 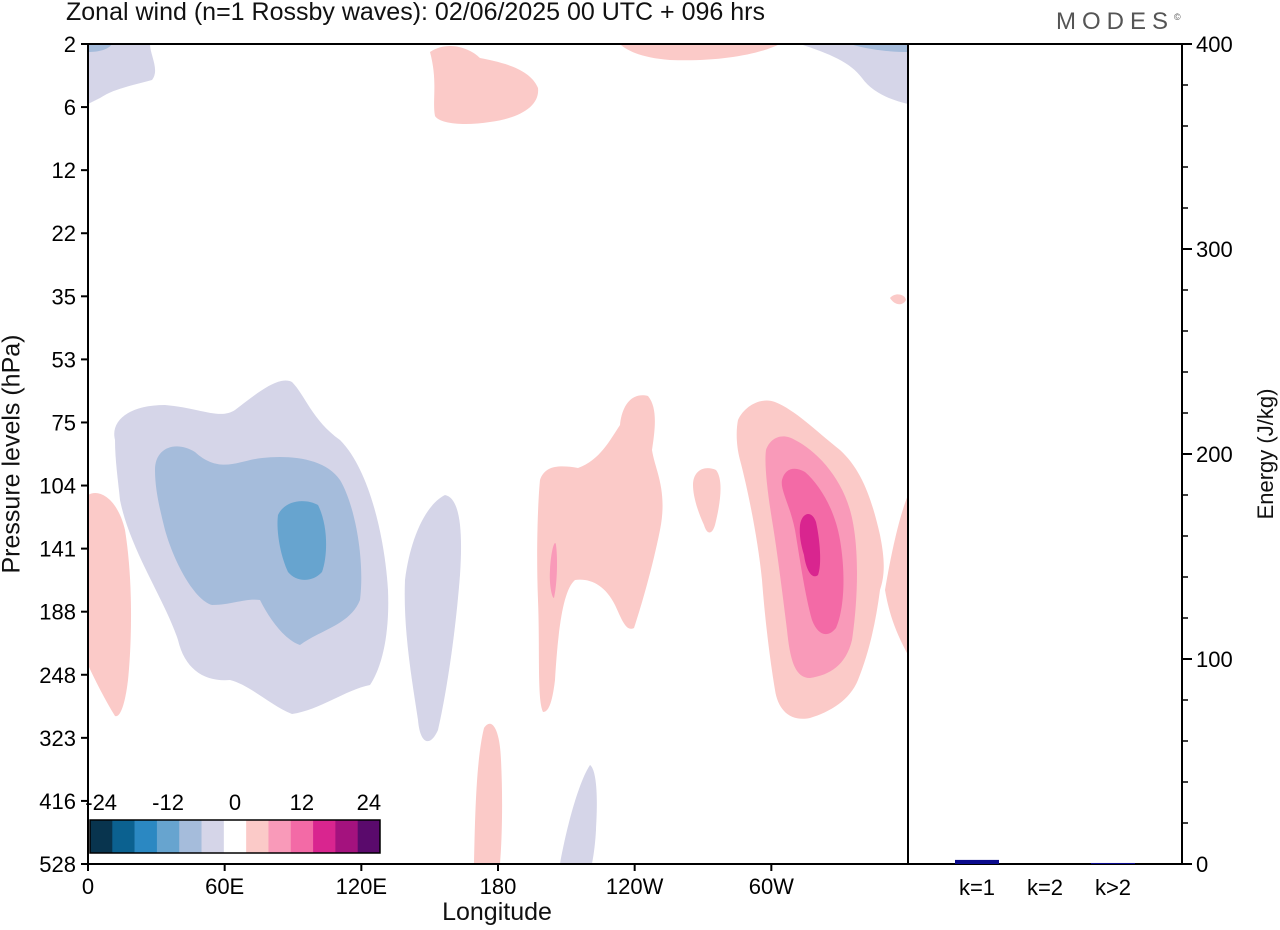 What do you see at coordinates (302, 802) in the screenshot?
I see `colorbar-label: 12` at bounding box center [302, 802].